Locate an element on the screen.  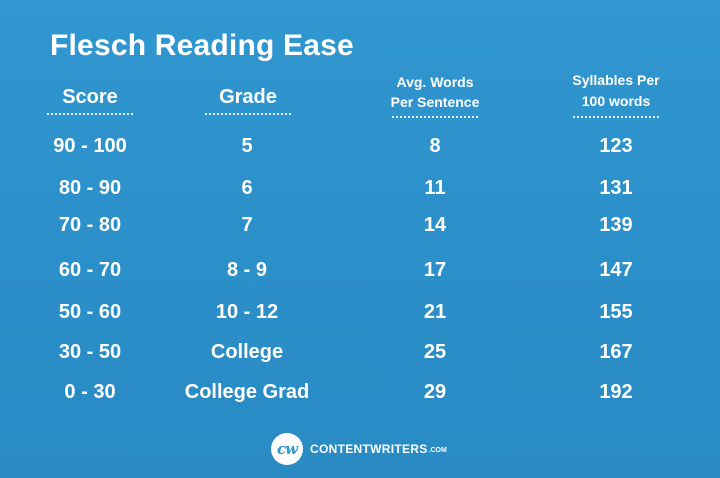
cell-syllables: 192 is located at coordinates (616, 392).